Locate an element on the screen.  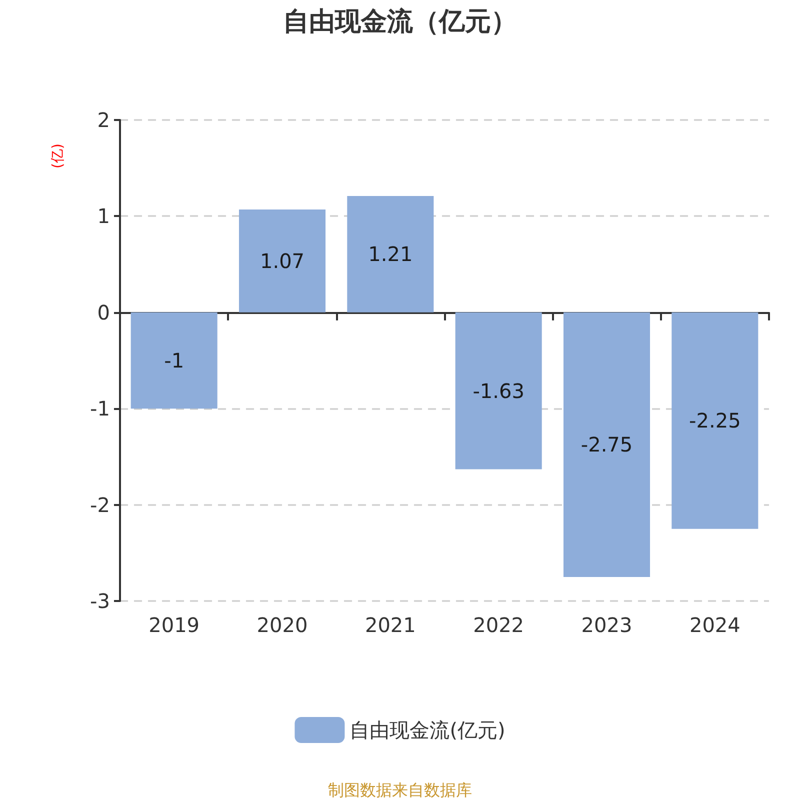
y-axis-title: (亿) is located at coordinates (58, 156).